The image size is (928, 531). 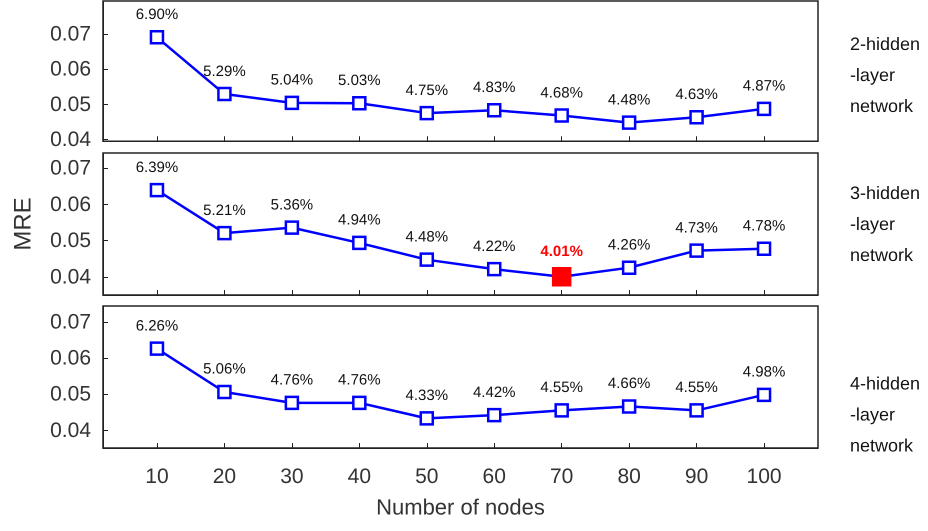 I want to click on data-label: 5.29%, so click(x=224, y=71).